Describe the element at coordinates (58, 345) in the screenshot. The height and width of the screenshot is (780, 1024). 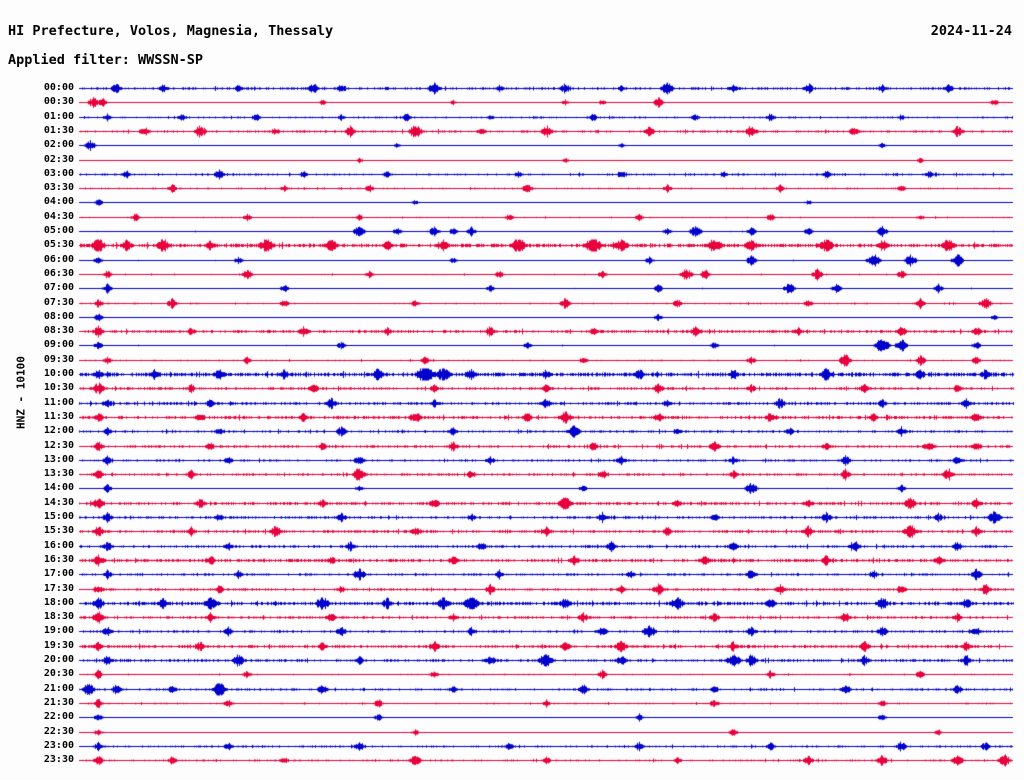
I see `time-label-0900: 09:00` at that location.